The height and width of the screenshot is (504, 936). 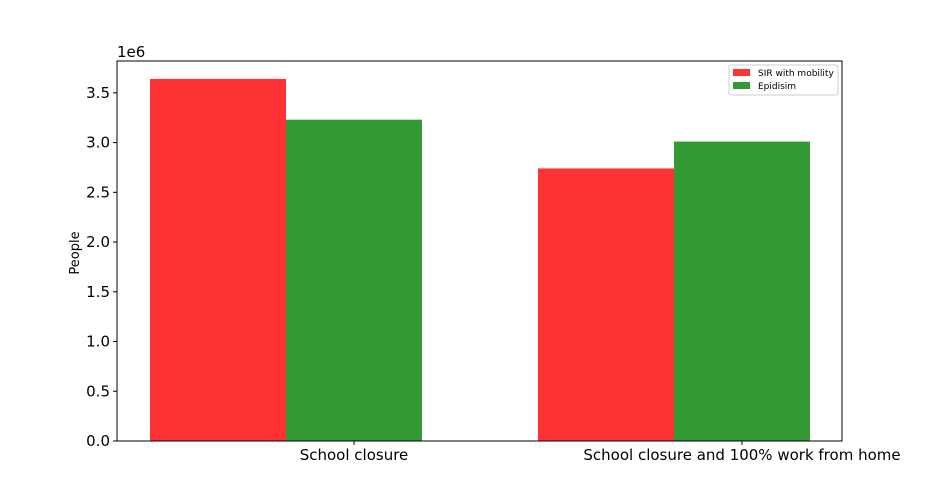 What do you see at coordinates (98, 93) in the screenshot?
I see `y-tick-label: 3.5` at bounding box center [98, 93].